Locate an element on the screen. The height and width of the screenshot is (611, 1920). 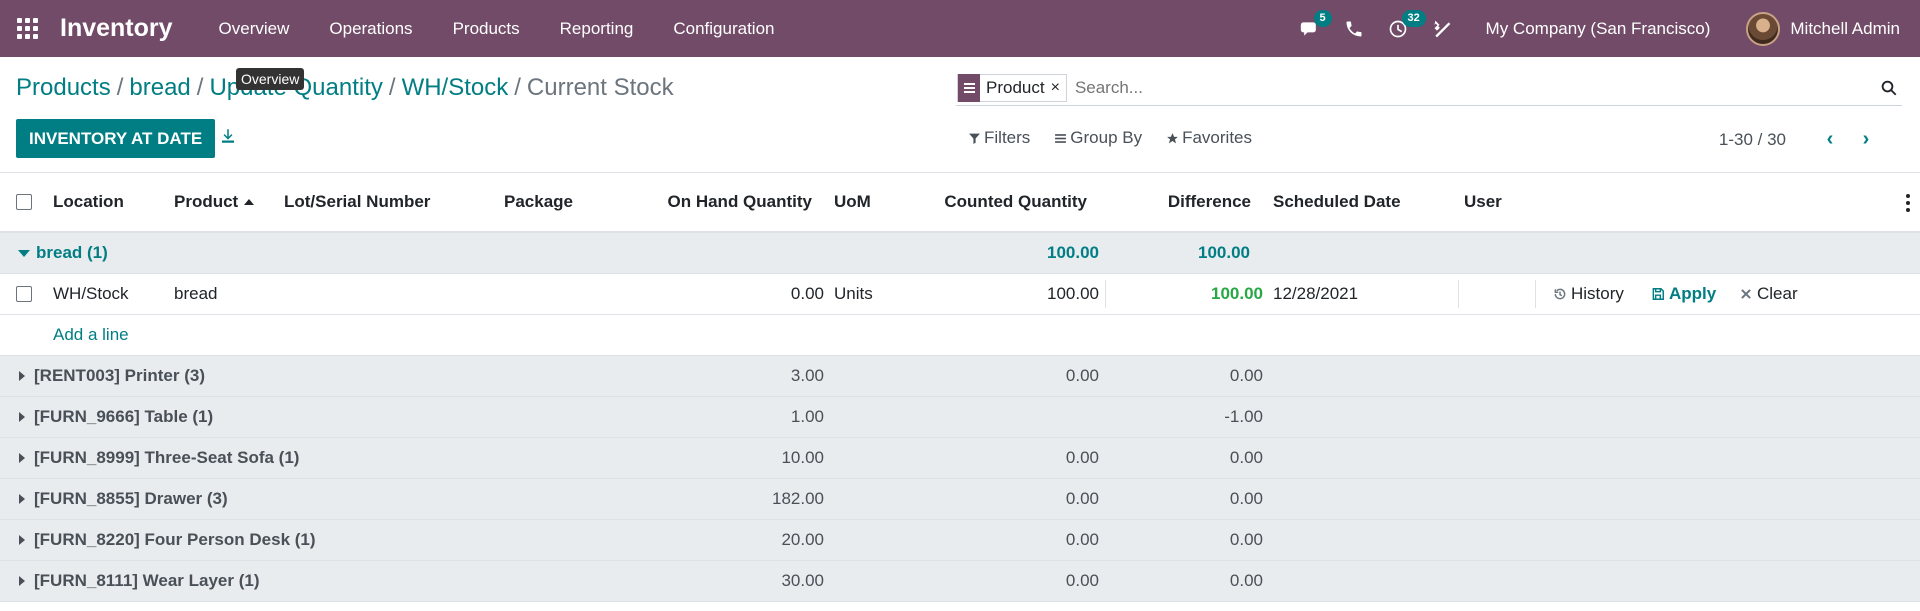
header-product: Product is located at coordinates (214, 202).